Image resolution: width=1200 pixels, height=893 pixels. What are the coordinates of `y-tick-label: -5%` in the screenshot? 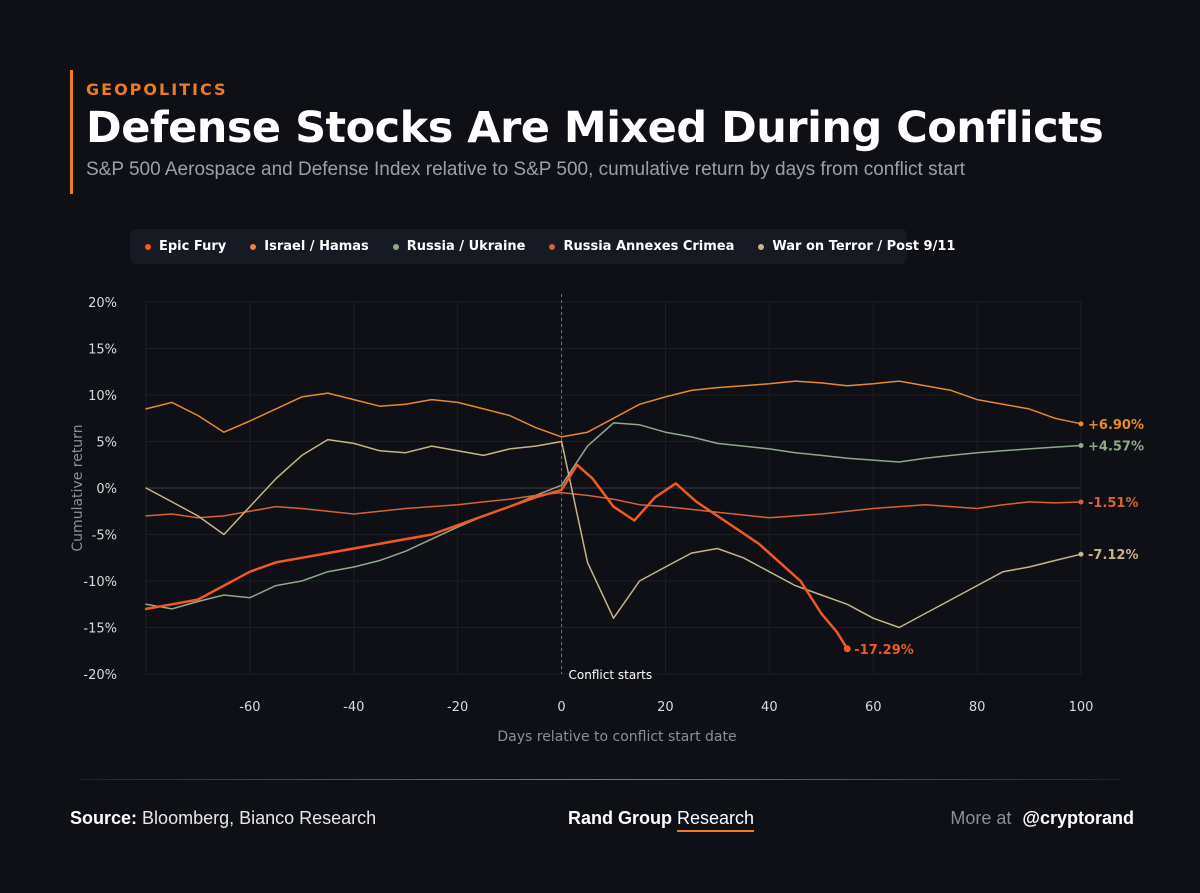 It's located at (104, 536).